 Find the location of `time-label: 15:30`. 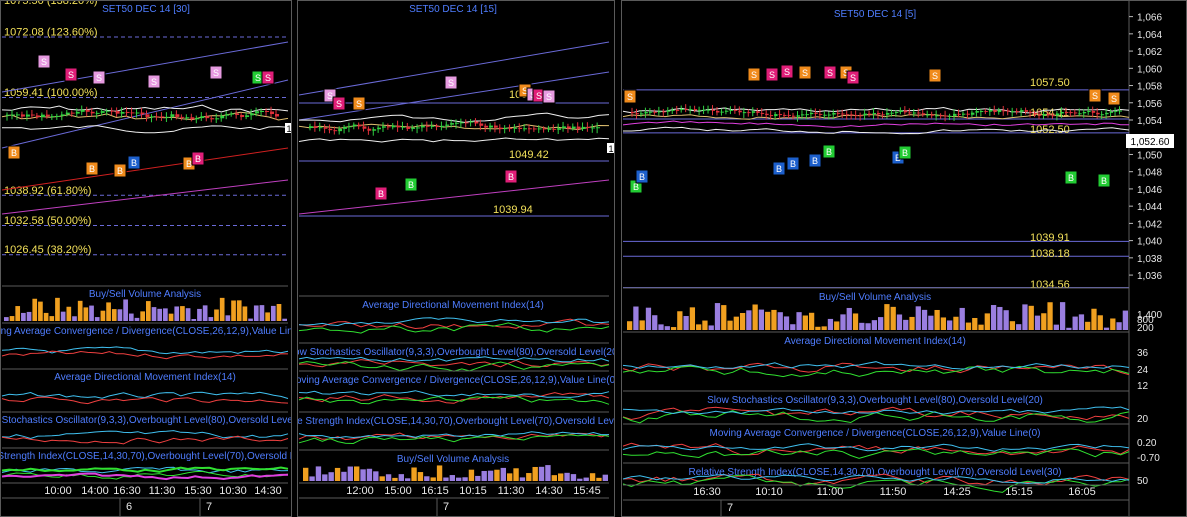

time-label: 15:30 is located at coordinates (198, 491).